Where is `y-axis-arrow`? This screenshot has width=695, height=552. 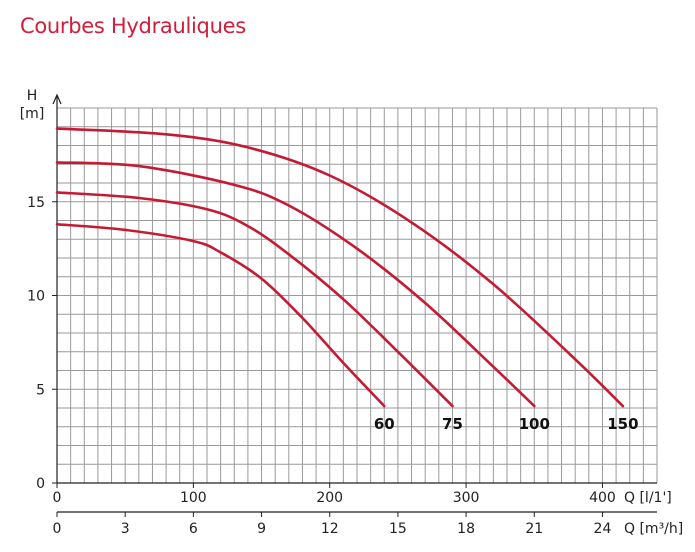
y-axis-arrow is located at coordinates (57, 99).